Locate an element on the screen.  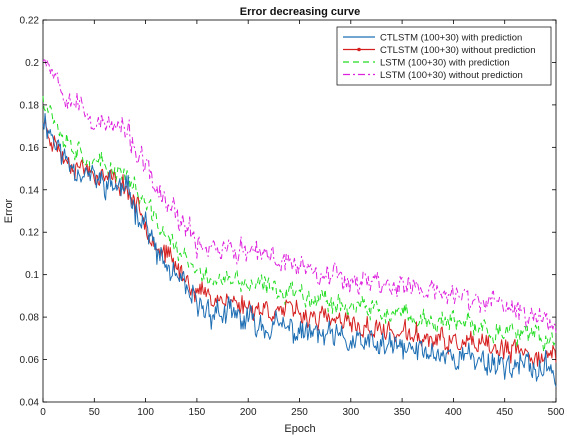
legend-label: CTLSTM (100+30) with prediction is located at coordinates (451, 37).